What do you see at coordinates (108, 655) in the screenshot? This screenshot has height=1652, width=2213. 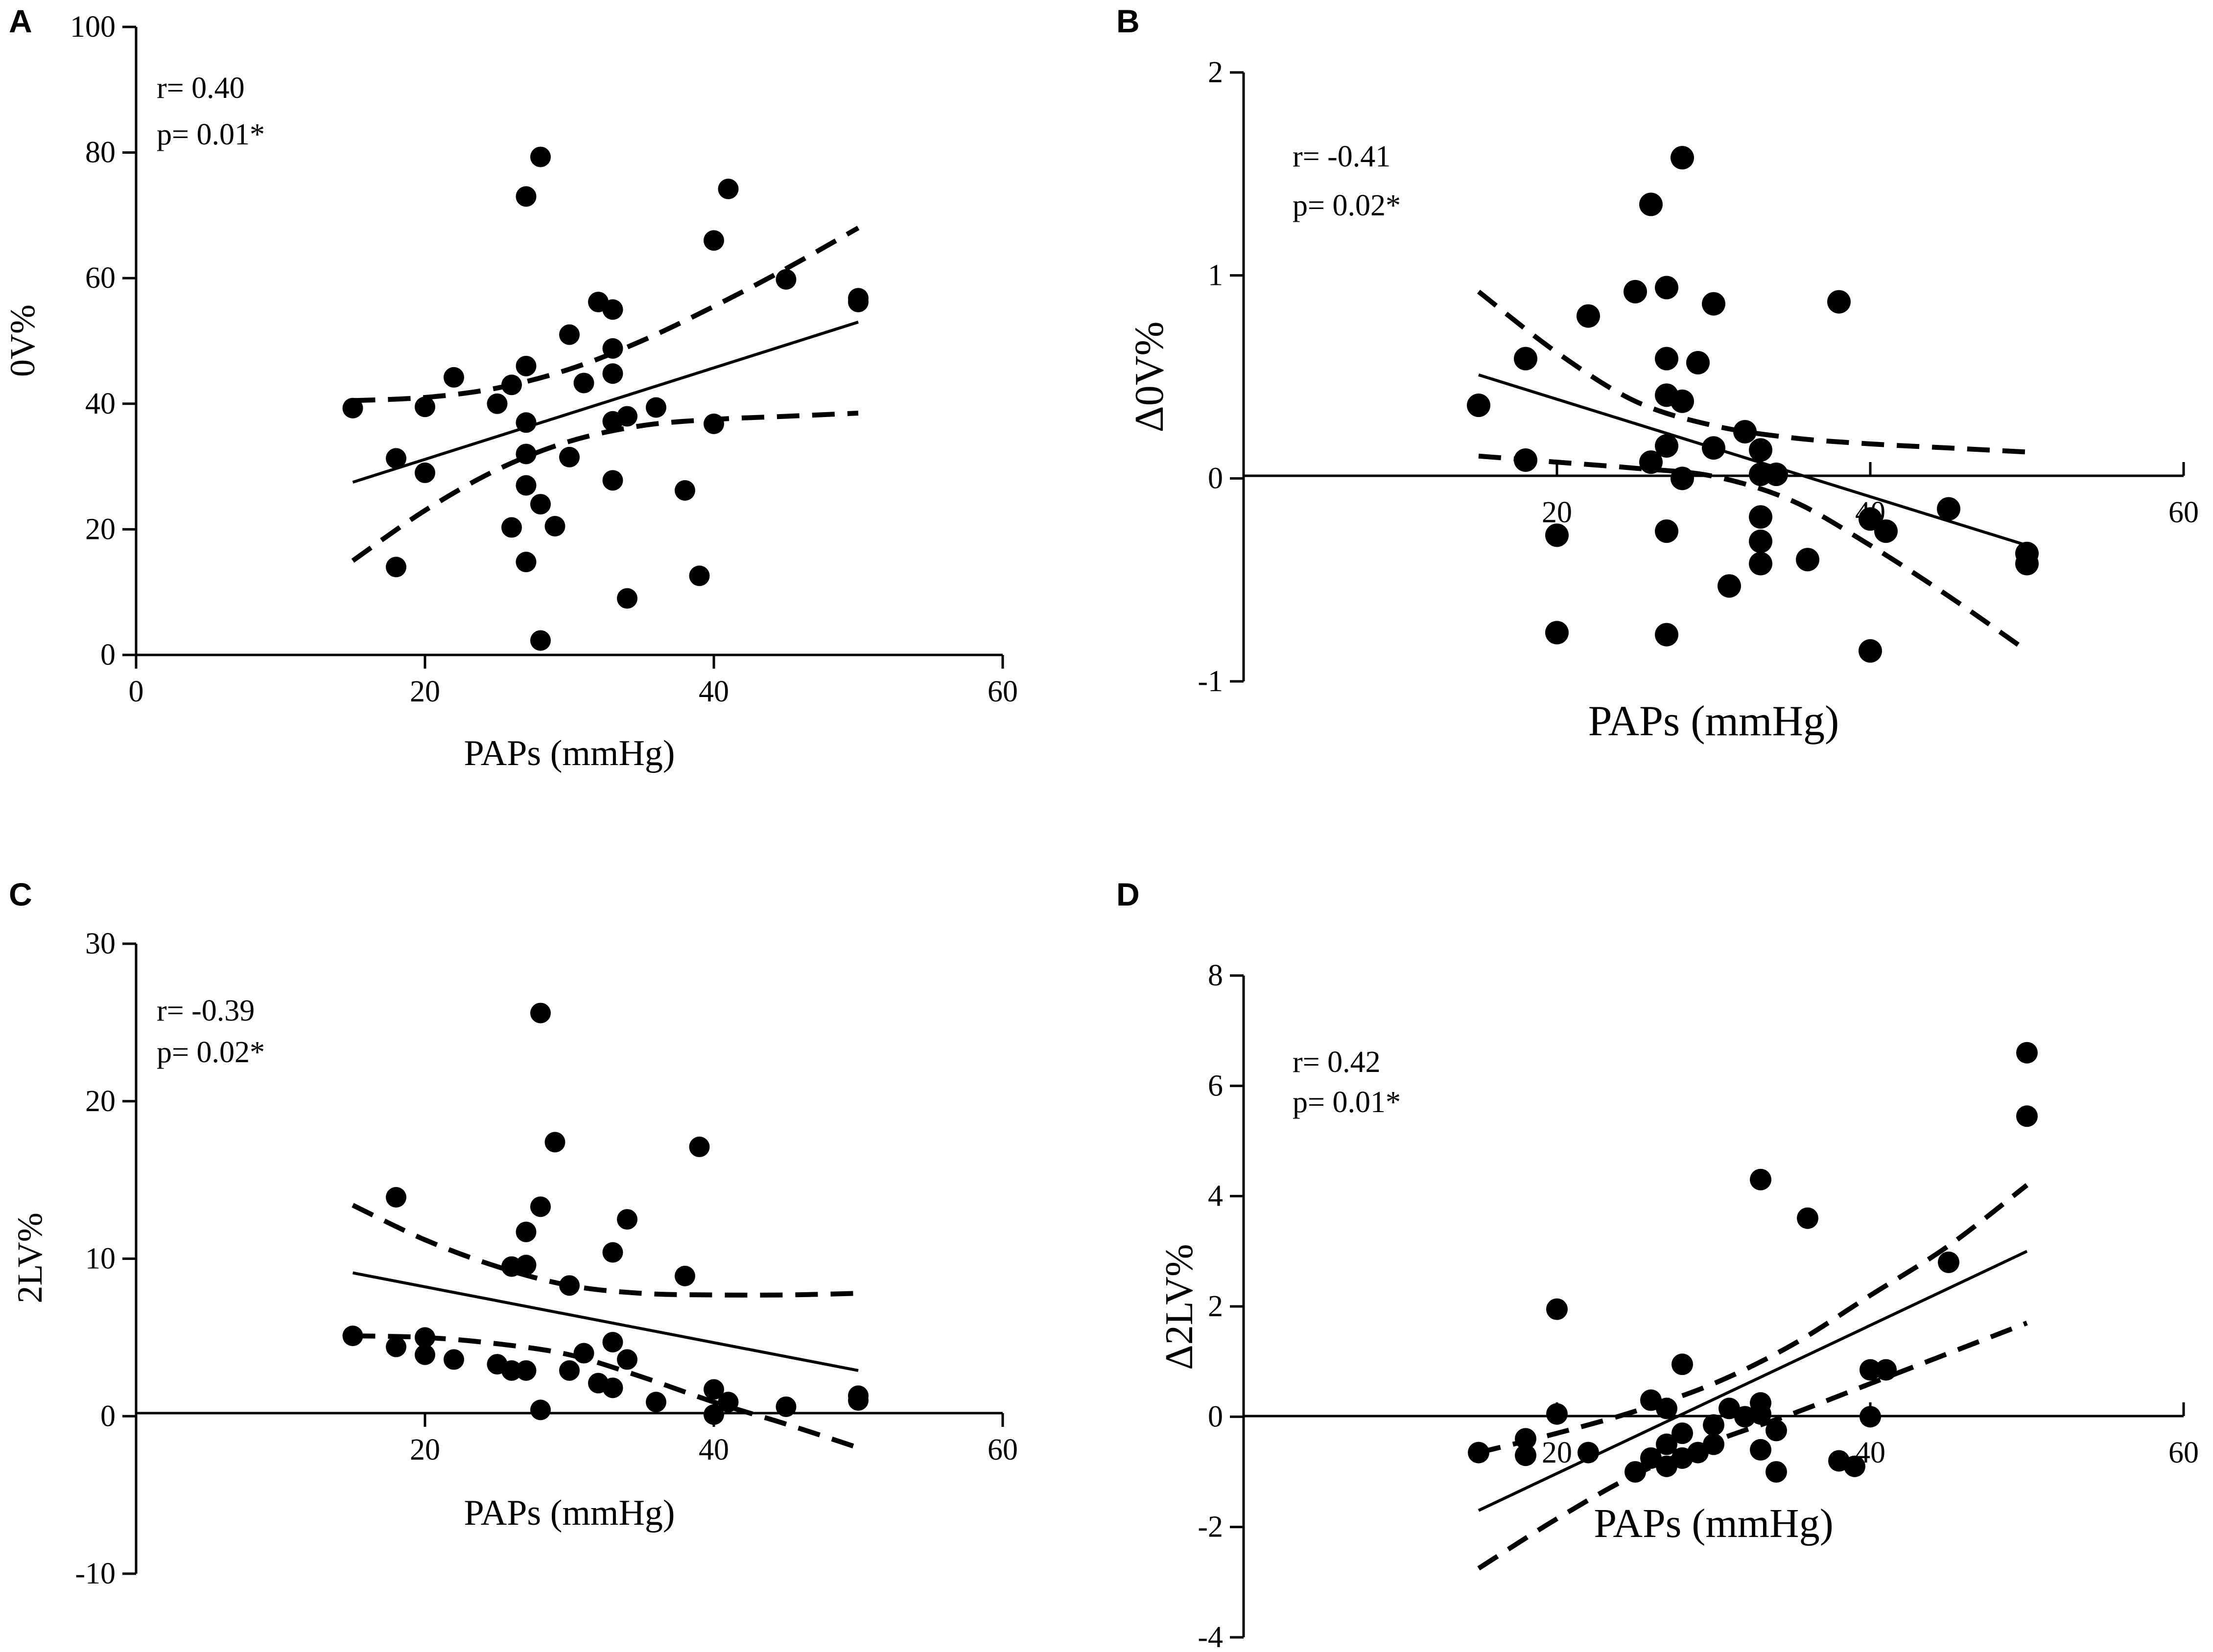 I see `y-tick-label: 0` at bounding box center [108, 655].